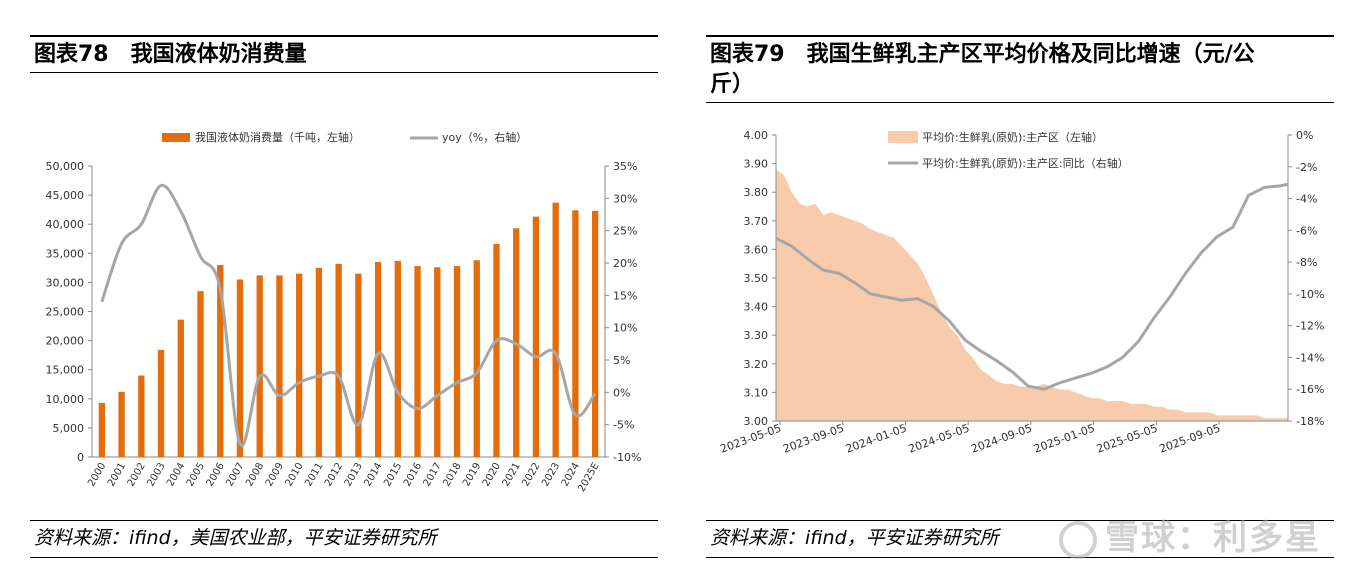 Image resolution: width=1361 pixels, height=577 pixels. What do you see at coordinates (344, 557) in the screenshot?
I see `left-source-bottom-rule` at bounding box center [344, 557].